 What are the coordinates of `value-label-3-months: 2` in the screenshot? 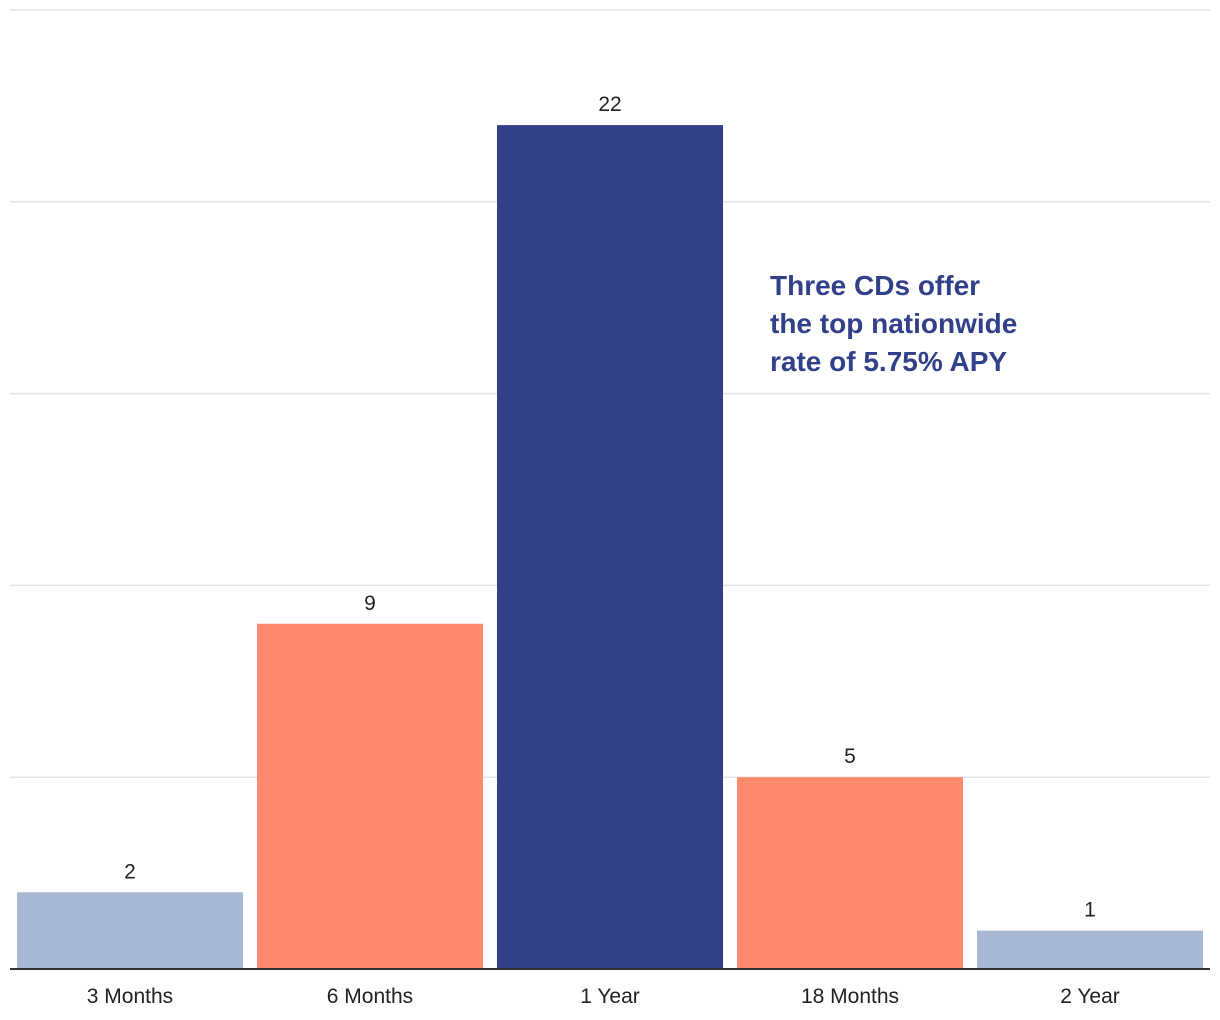 It's located at (130, 871).